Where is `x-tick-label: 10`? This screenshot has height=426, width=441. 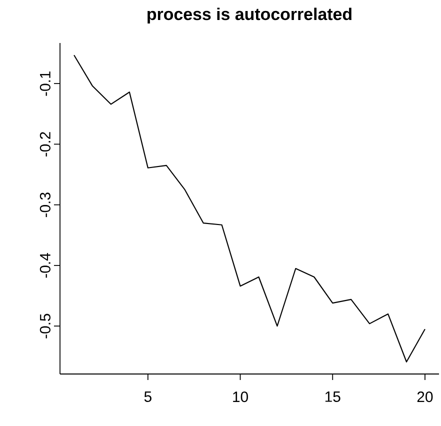
x-tick-label: 10 is located at coordinates (240, 397).